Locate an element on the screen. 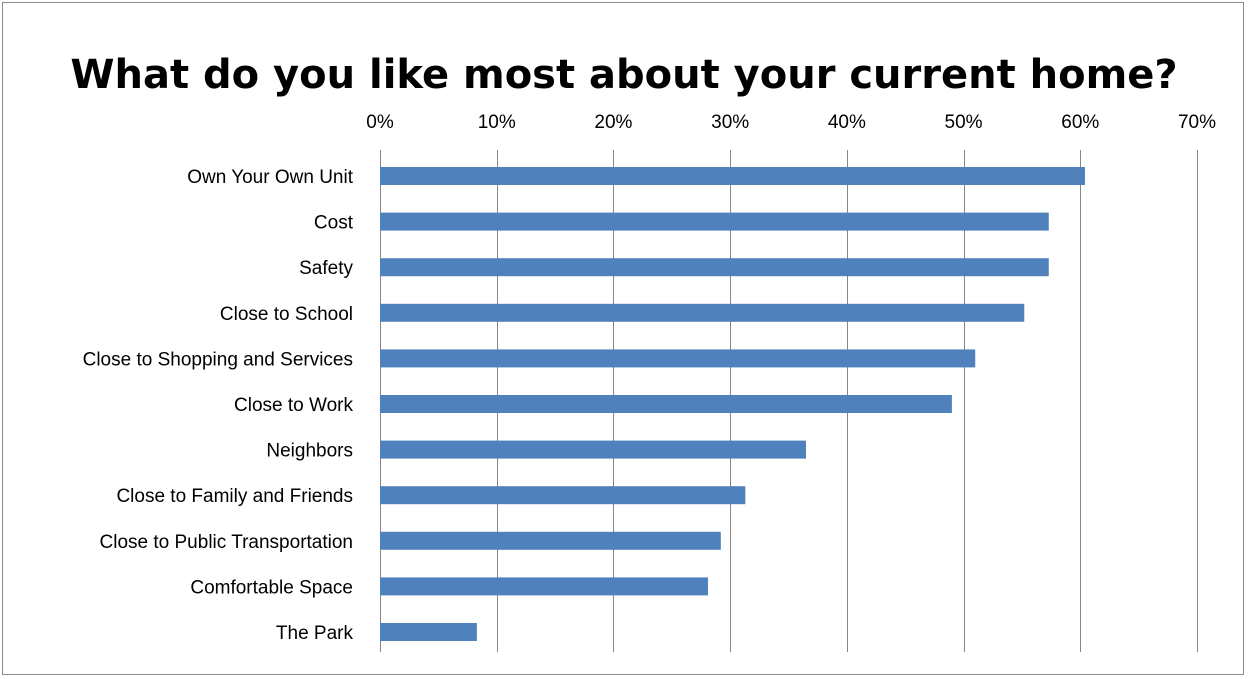  tick-label-10: 10% is located at coordinates (497, 122).